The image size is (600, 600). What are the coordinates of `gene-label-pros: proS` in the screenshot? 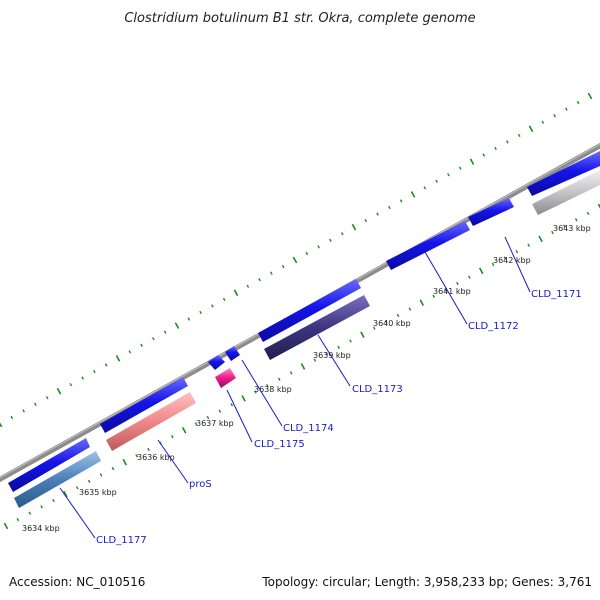 It's located at (200, 484).